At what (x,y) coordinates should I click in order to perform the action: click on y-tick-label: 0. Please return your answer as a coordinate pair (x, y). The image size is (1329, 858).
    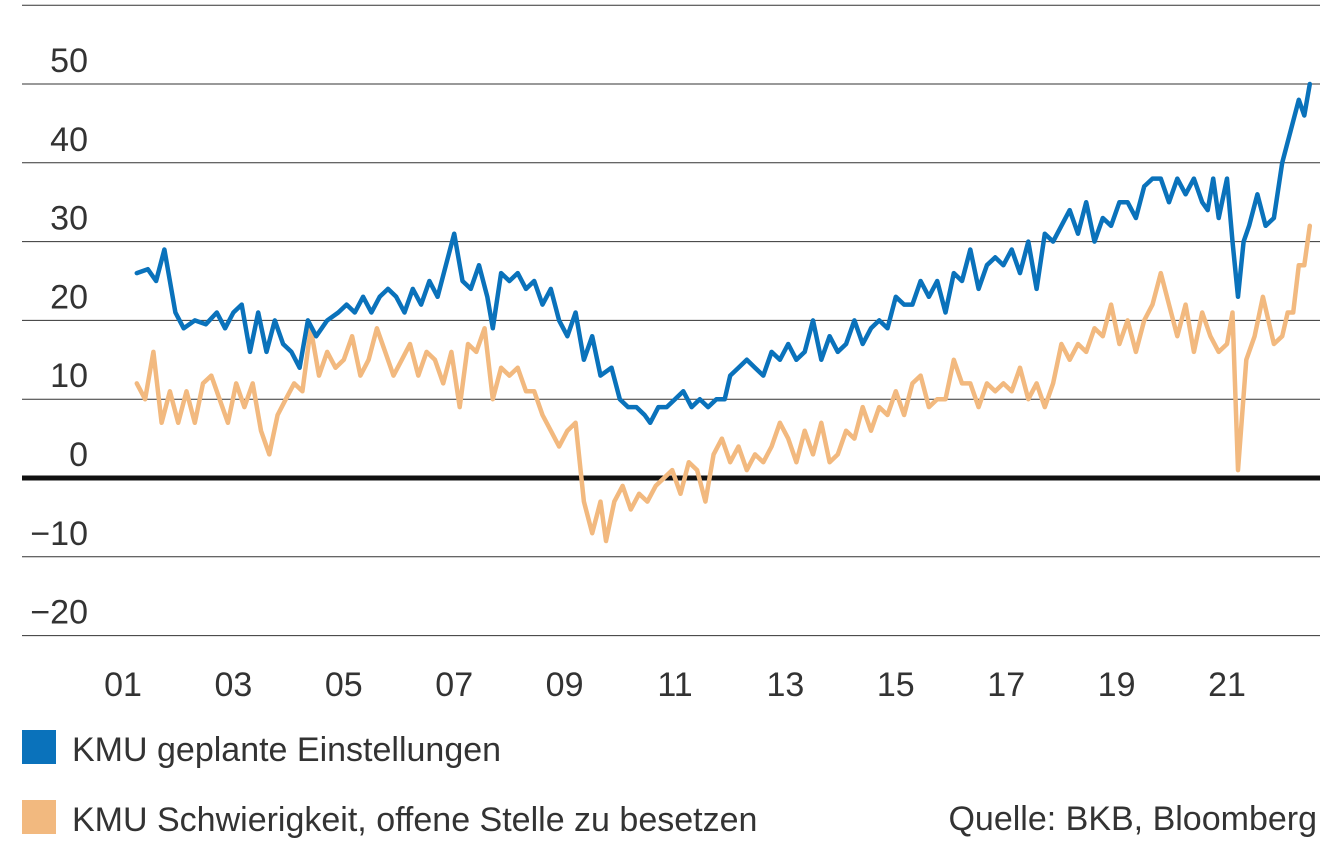
    Looking at the image, I should click on (78, 455).